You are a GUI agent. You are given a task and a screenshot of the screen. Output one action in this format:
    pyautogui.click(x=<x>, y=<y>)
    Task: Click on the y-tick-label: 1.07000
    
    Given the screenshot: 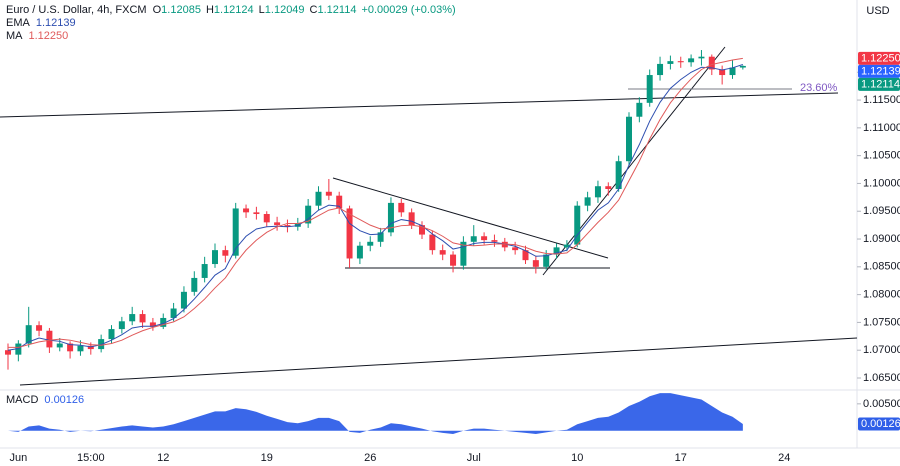 What is the action you would take?
    pyautogui.click(x=881, y=350)
    